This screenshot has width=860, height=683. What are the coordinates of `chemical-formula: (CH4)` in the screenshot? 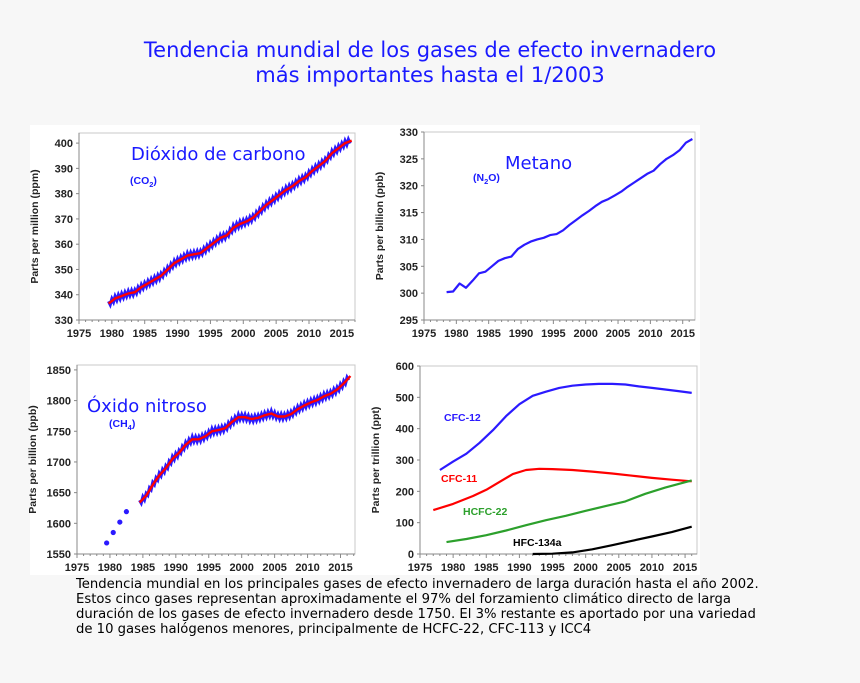 It's located at (122, 425).